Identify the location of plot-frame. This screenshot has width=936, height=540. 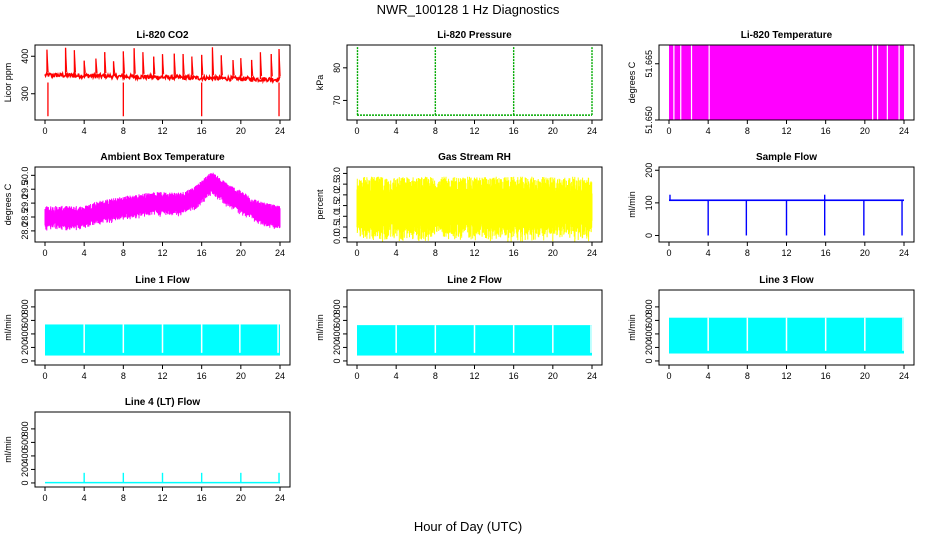
(474, 82).